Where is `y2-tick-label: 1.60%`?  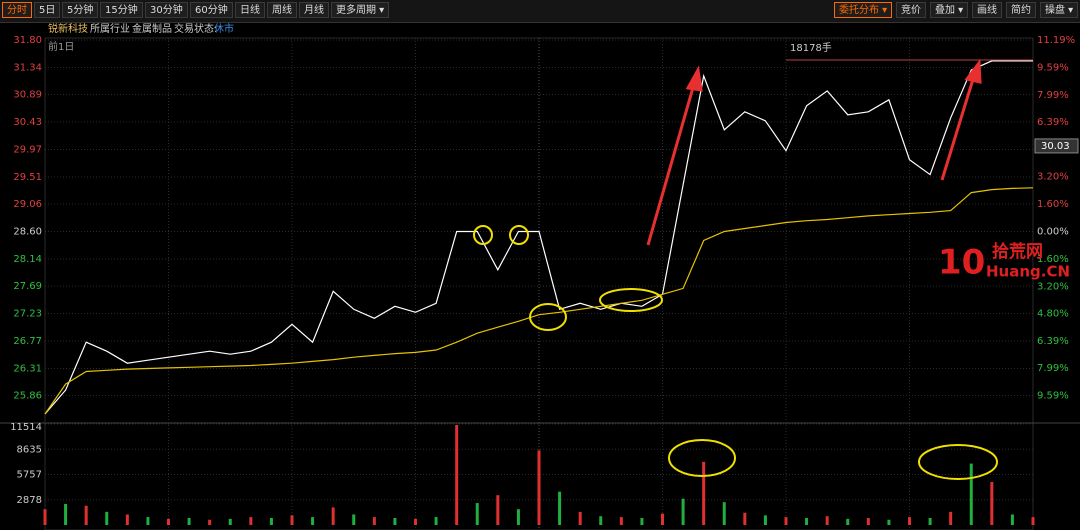
y2-tick-label: 1.60% is located at coordinates (1053, 204).